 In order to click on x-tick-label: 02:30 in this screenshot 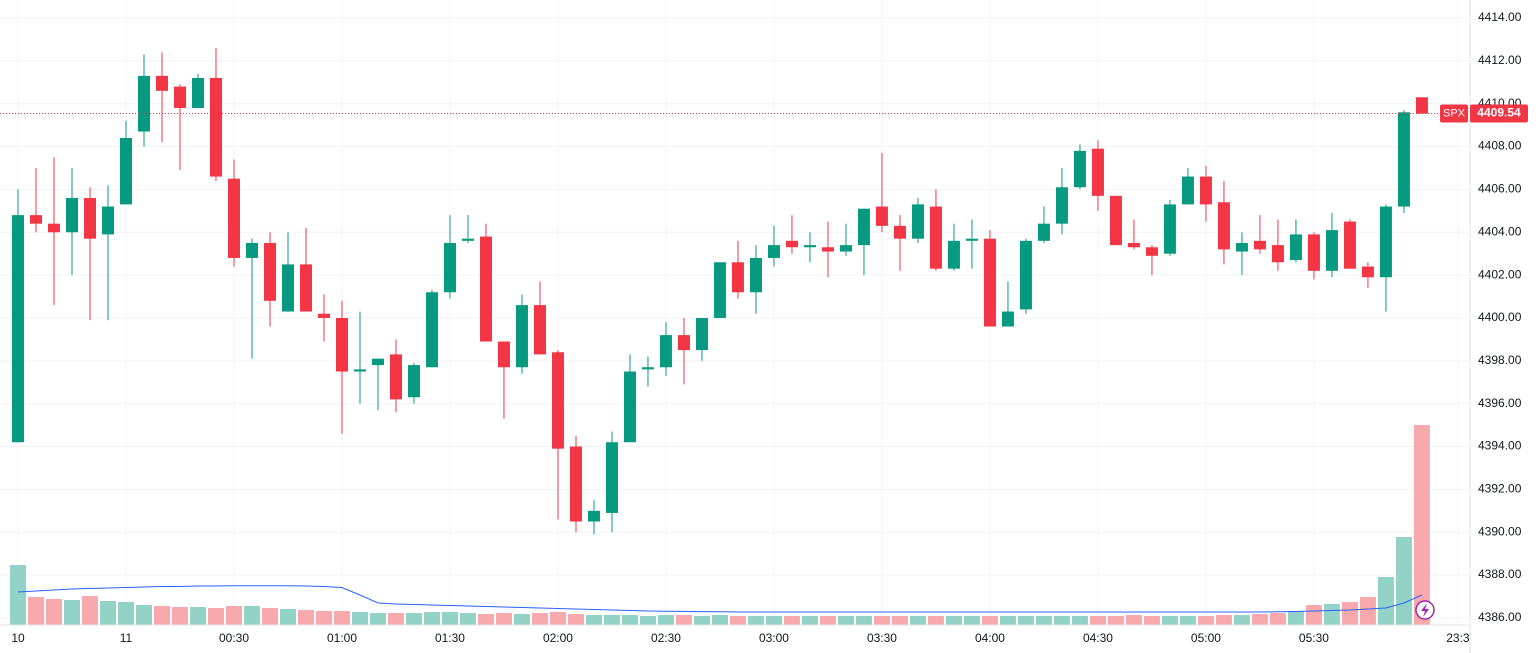, I will do `click(666, 638)`.